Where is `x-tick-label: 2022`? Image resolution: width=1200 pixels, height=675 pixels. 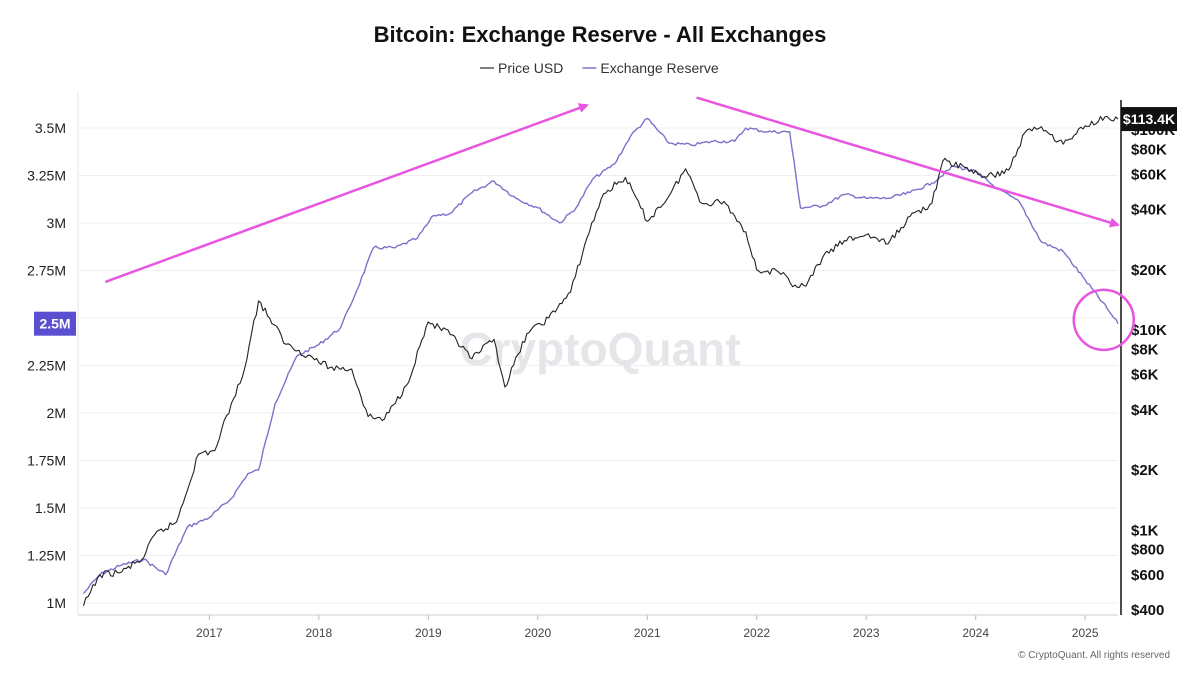
x-tick-label: 2022 is located at coordinates (756, 633).